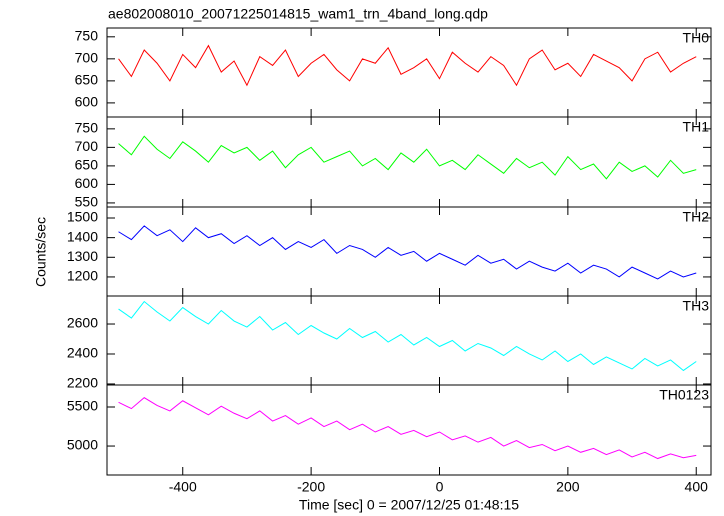 This screenshot has width=724, height=516. What do you see at coordinates (696, 217) in the screenshot?
I see `panel-label: TH2` at bounding box center [696, 217].